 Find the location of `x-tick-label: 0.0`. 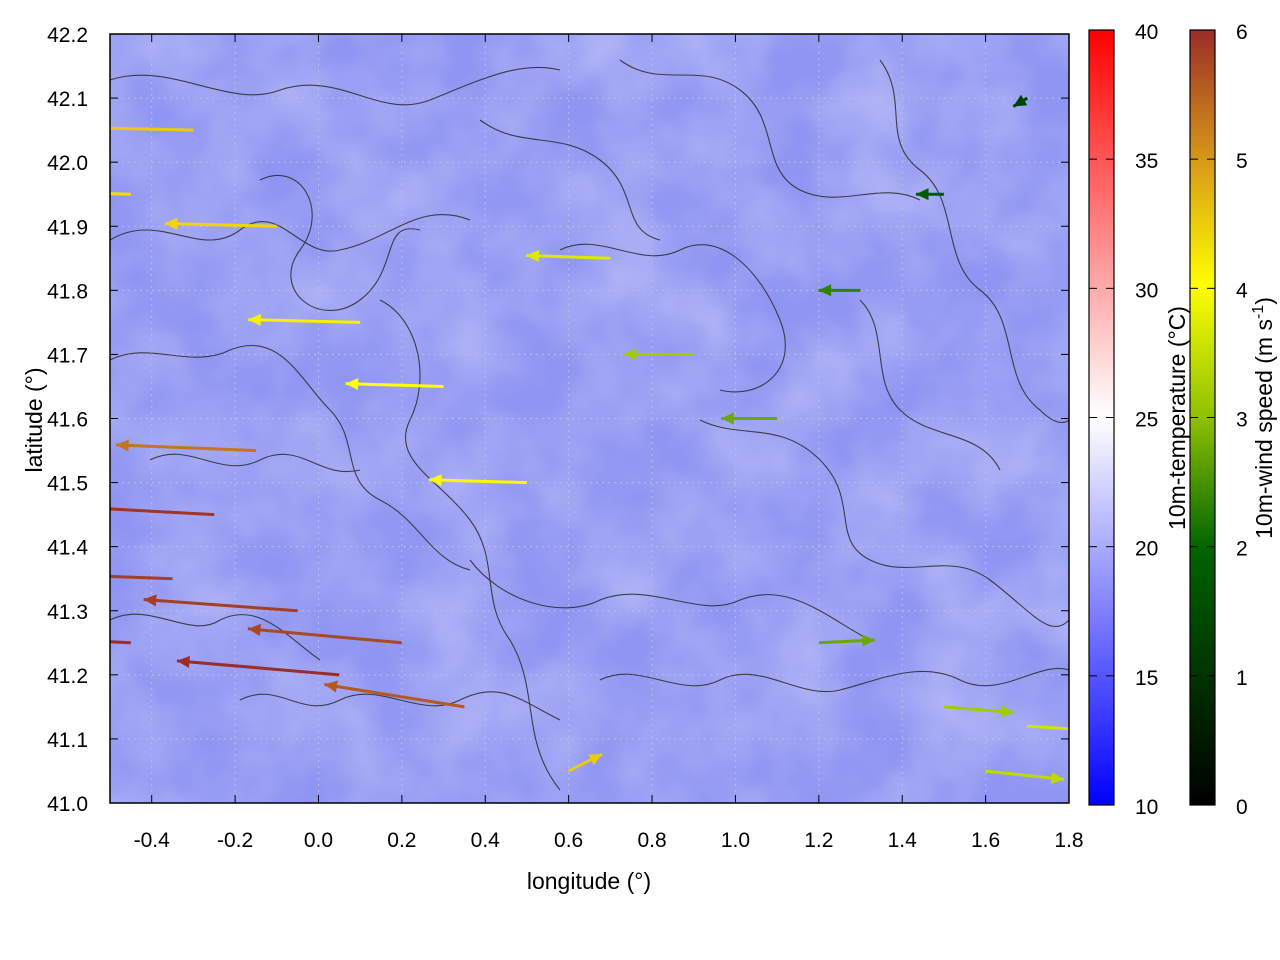

x-tick-label: 0.0 is located at coordinates (318, 840).